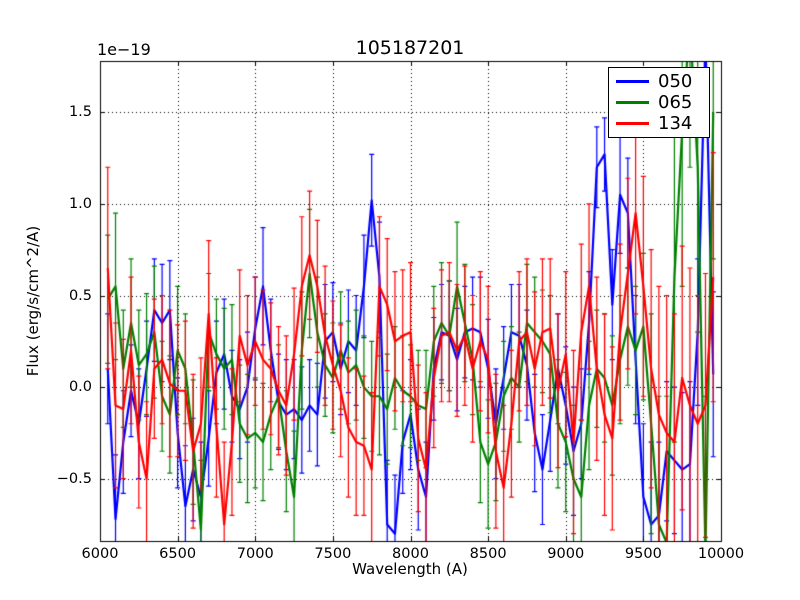 This screenshot has width=800, height=600. What do you see at coordinates (80, 203) in the screenshot?
I see `y-tick-label: 1.0` at bounding box center [80, 203].